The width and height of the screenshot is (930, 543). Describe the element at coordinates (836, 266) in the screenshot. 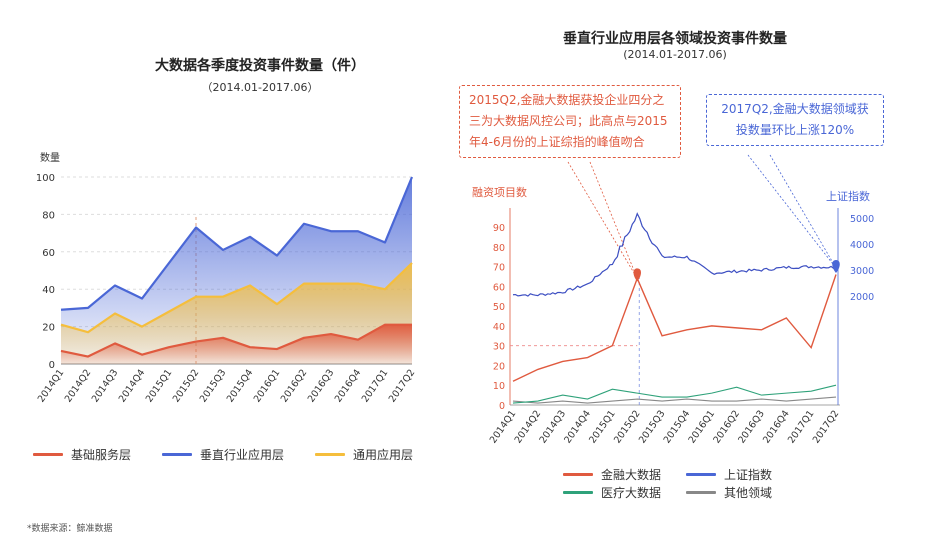

I see `peak-marker-2017q2` at that location.